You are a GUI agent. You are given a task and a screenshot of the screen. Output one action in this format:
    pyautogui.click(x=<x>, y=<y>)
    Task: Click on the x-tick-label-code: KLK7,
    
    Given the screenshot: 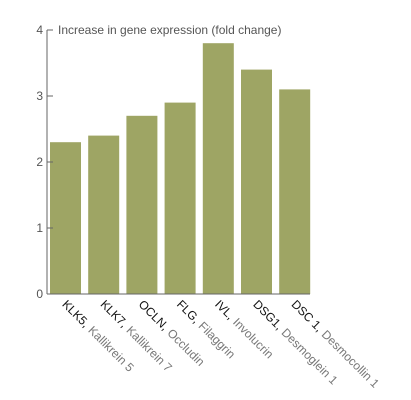 What is the action you would take?
    pyautogui.click(x=114, y=313)
    